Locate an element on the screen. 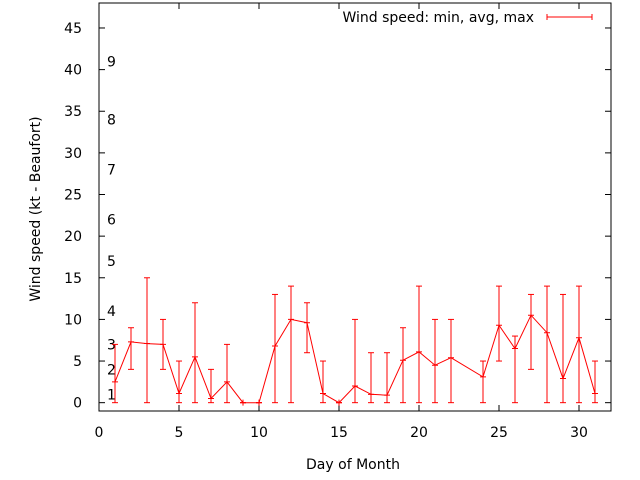  beaufort-scale: 1 2 3 4 5 6 7 8 9 is located at coordinates (111, 228).